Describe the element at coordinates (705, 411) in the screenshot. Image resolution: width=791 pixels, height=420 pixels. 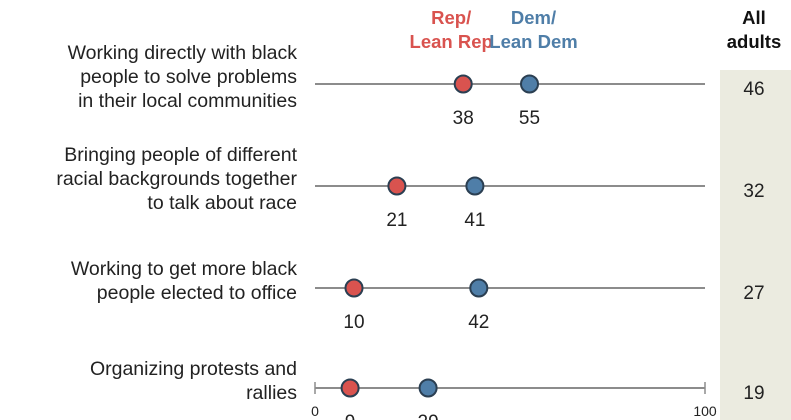
I see `axis-tick-label: 100` at that location.